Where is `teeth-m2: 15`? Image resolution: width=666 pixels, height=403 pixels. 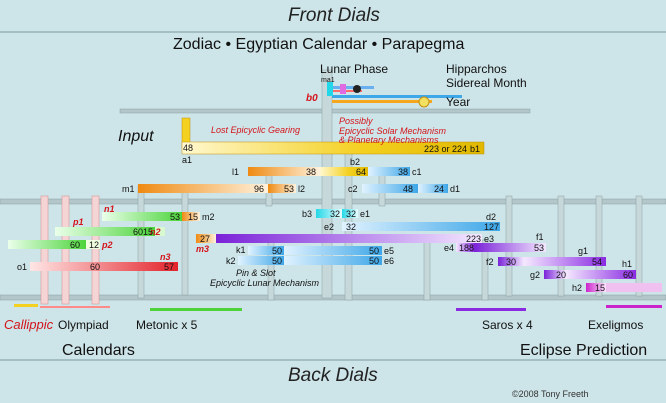 teeth-m2: 15 is located at coordinates (193, 217).